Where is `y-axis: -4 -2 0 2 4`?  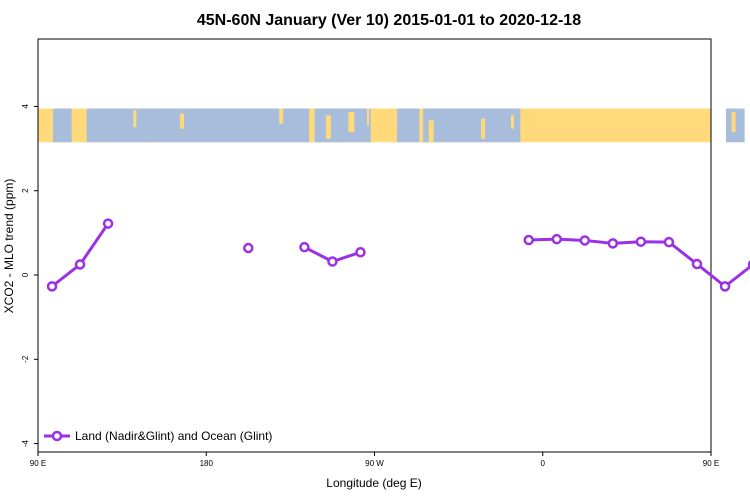 y-axis: -4 -2 0 2 4 is located at coordinates (29, 275).